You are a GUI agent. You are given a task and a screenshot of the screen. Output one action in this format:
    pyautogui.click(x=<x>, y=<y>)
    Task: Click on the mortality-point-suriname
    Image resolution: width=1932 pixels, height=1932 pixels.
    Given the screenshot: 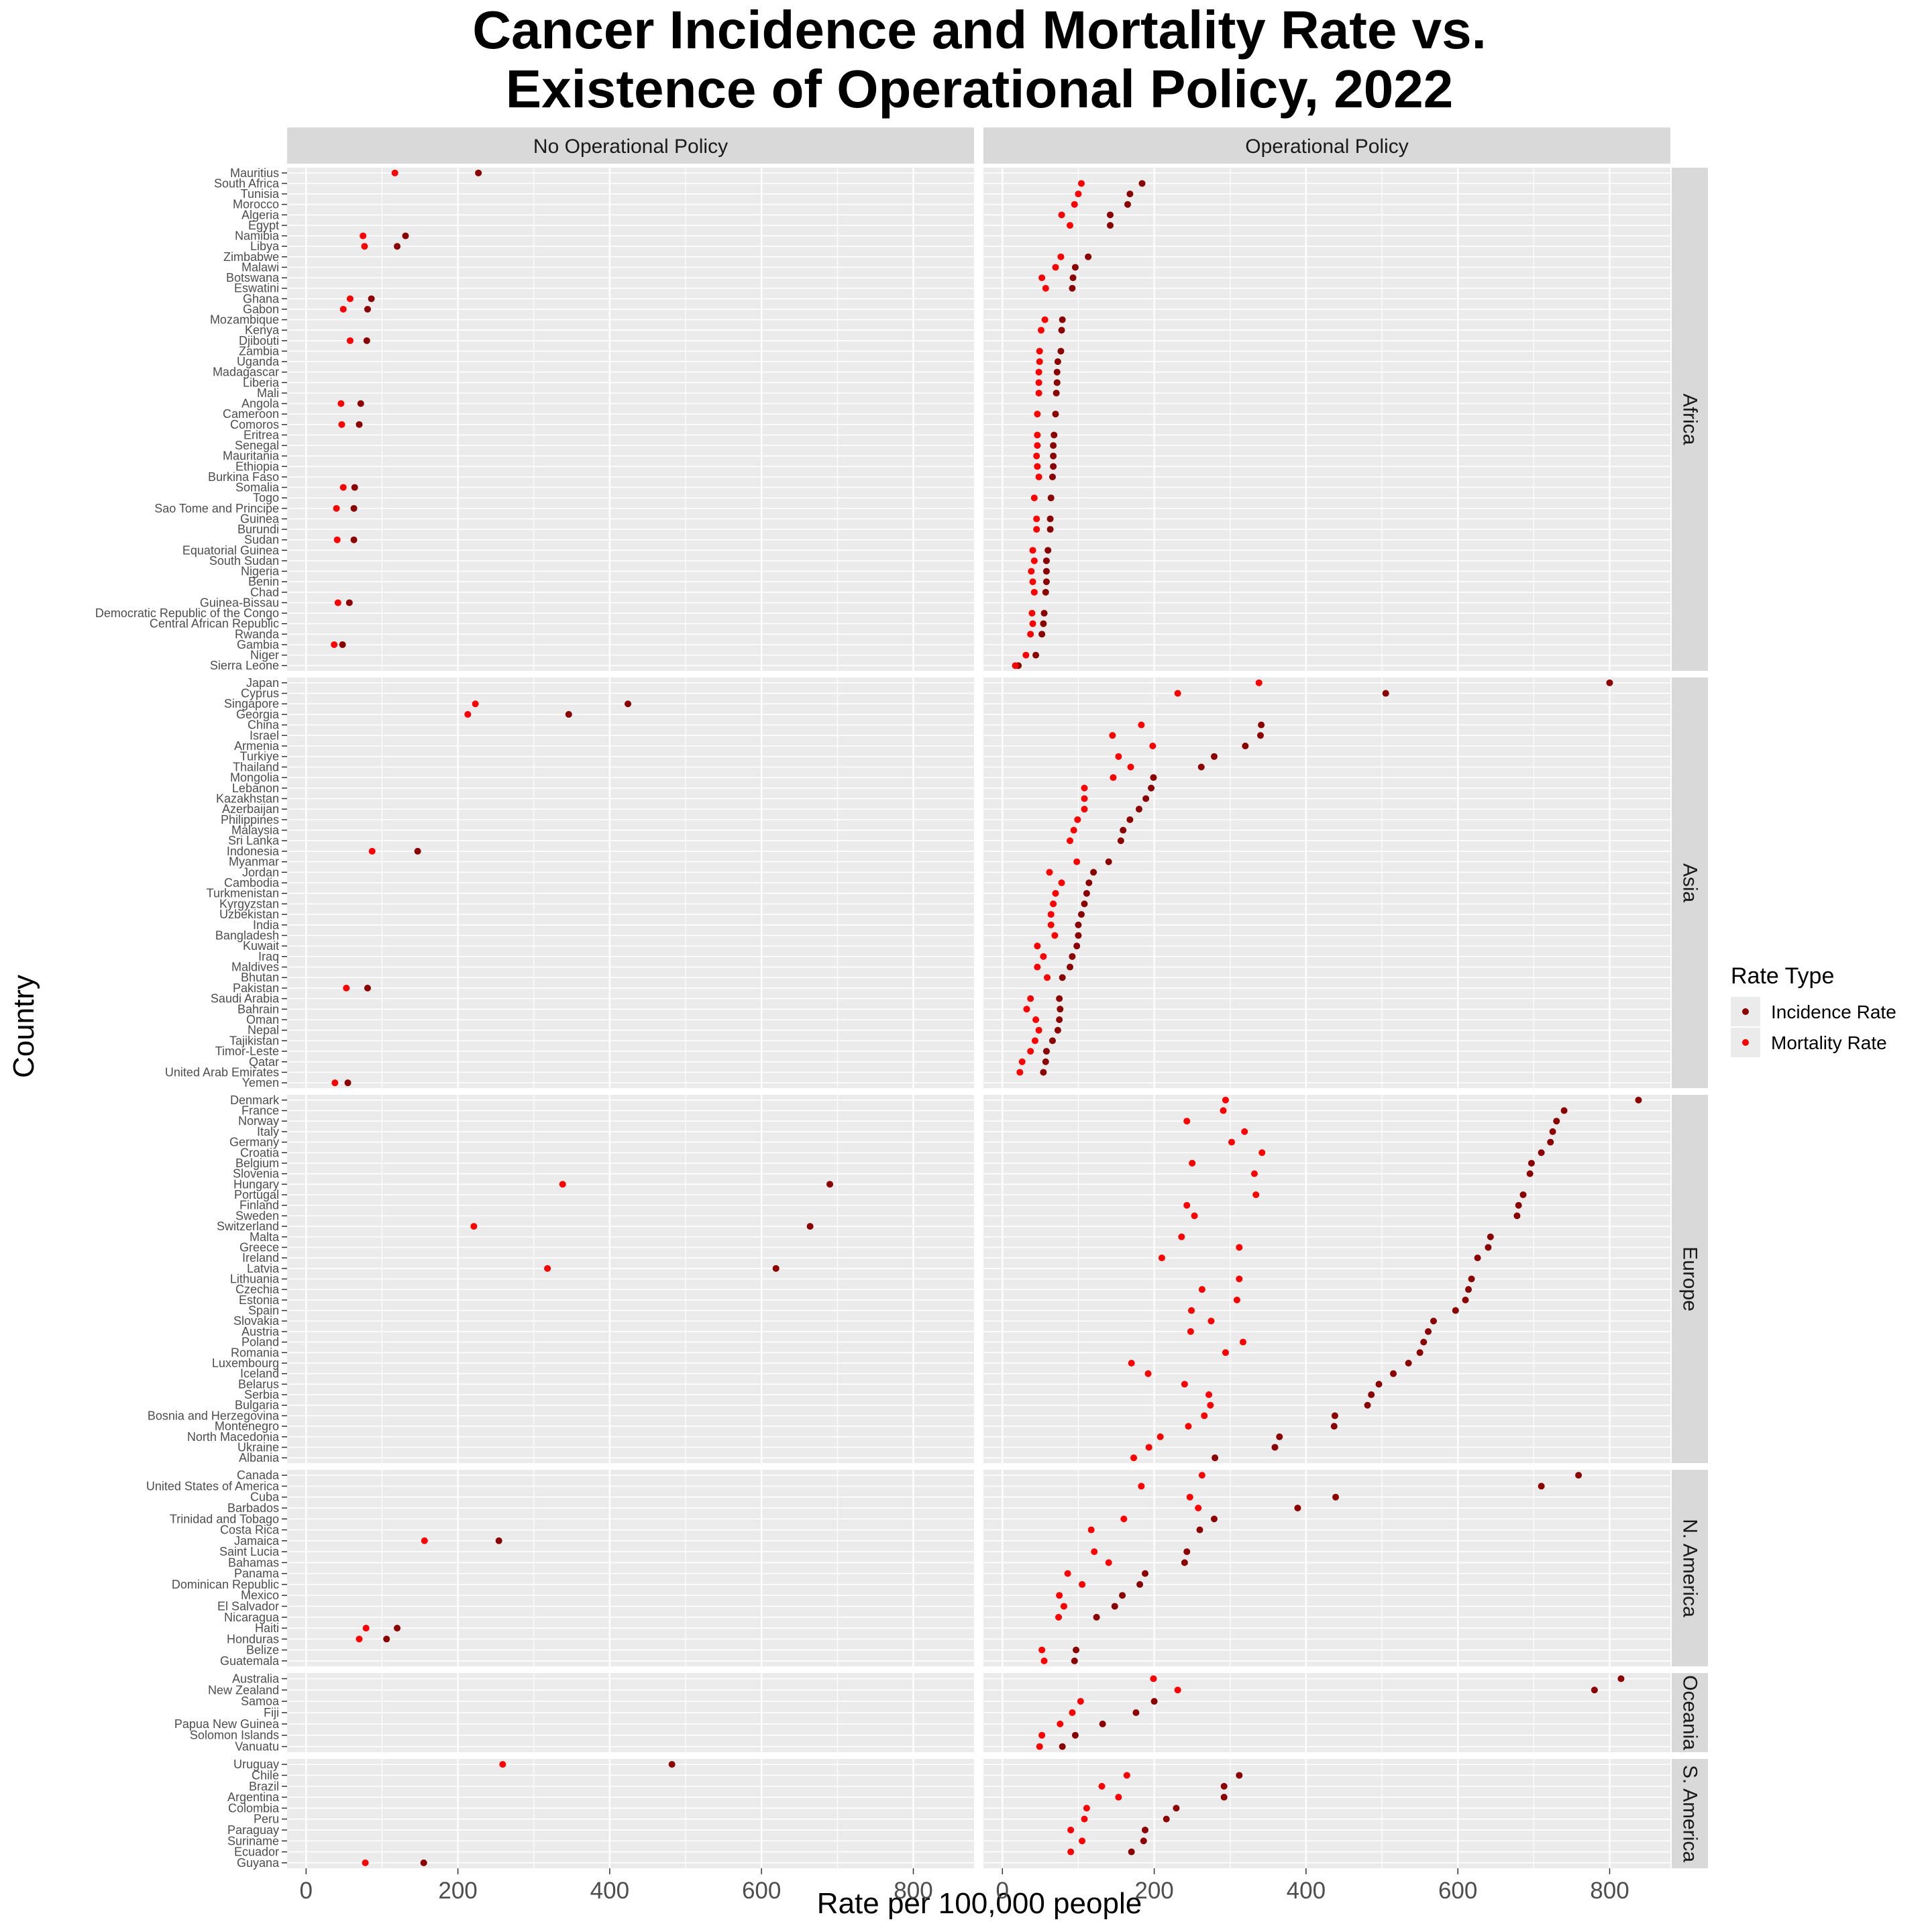 What is the action you would take?
    pyautogui.click(x=1082, y=1841)
    